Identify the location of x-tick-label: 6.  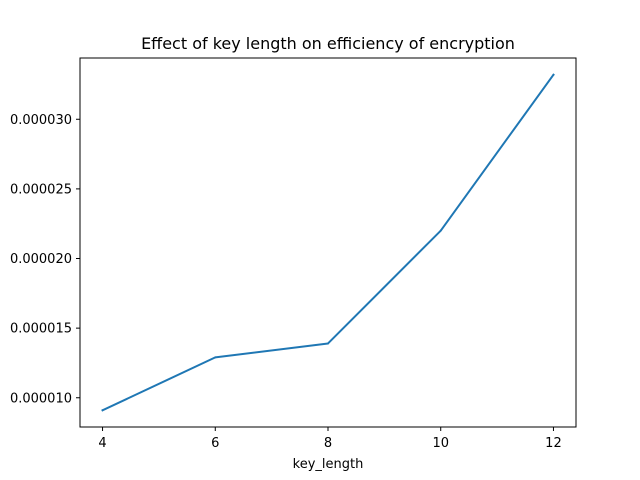
(215, 443).